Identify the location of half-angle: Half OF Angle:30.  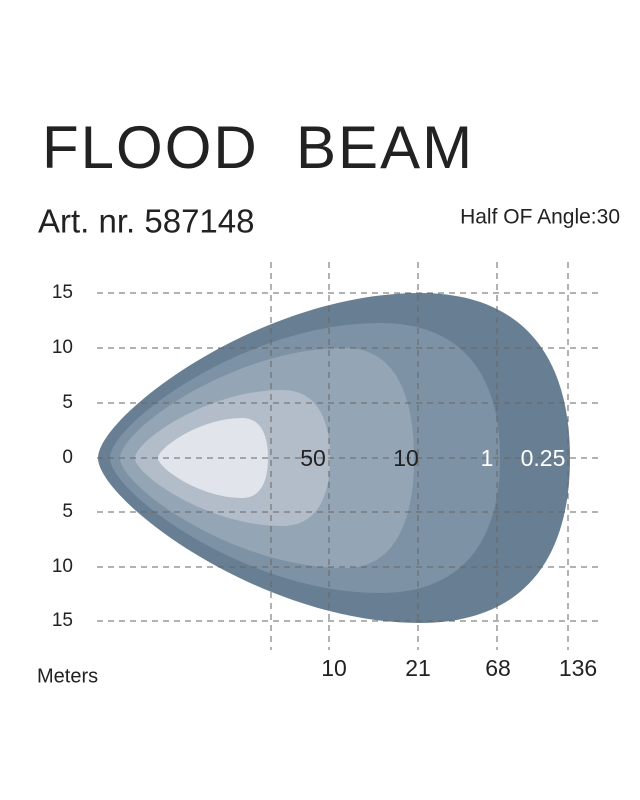
(540, 217).